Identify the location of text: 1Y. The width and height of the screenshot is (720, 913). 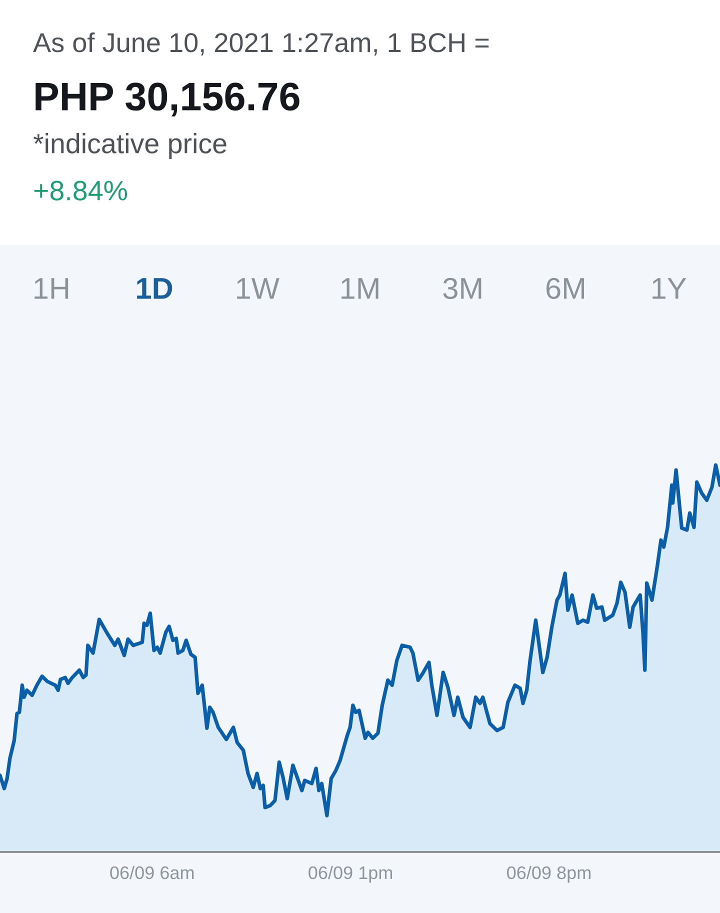
(669, 288).